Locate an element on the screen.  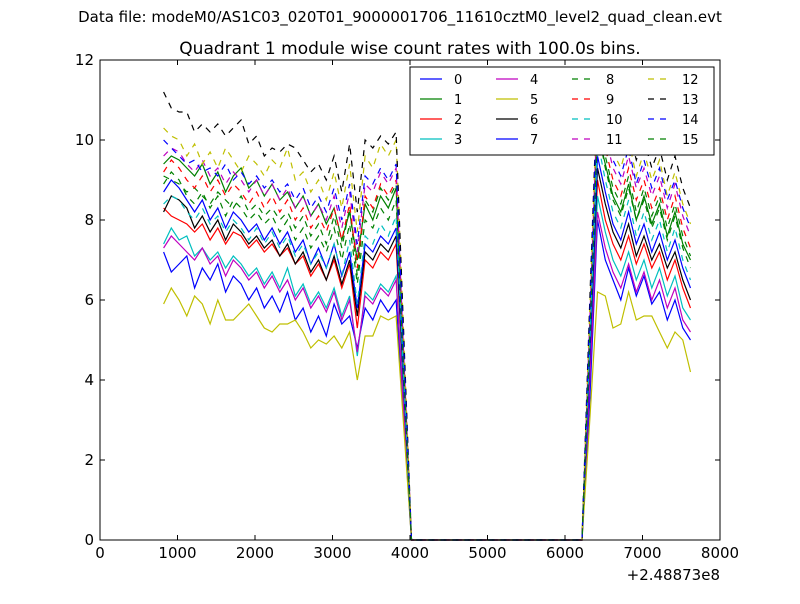
y-tick-label: 10 is located at coordinates (84, 140).